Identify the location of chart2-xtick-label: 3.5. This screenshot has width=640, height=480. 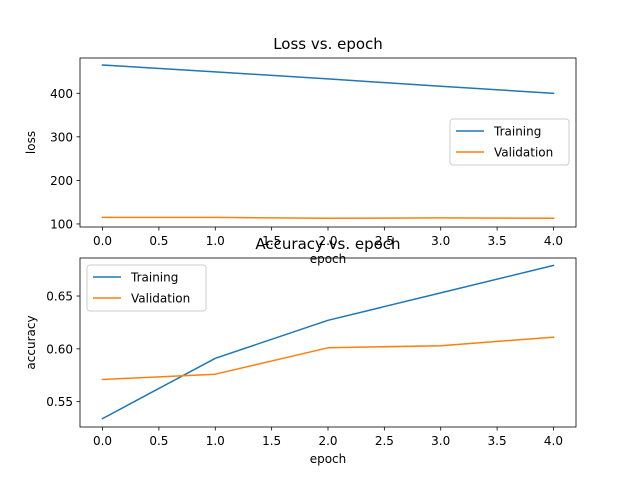
(497, 441).